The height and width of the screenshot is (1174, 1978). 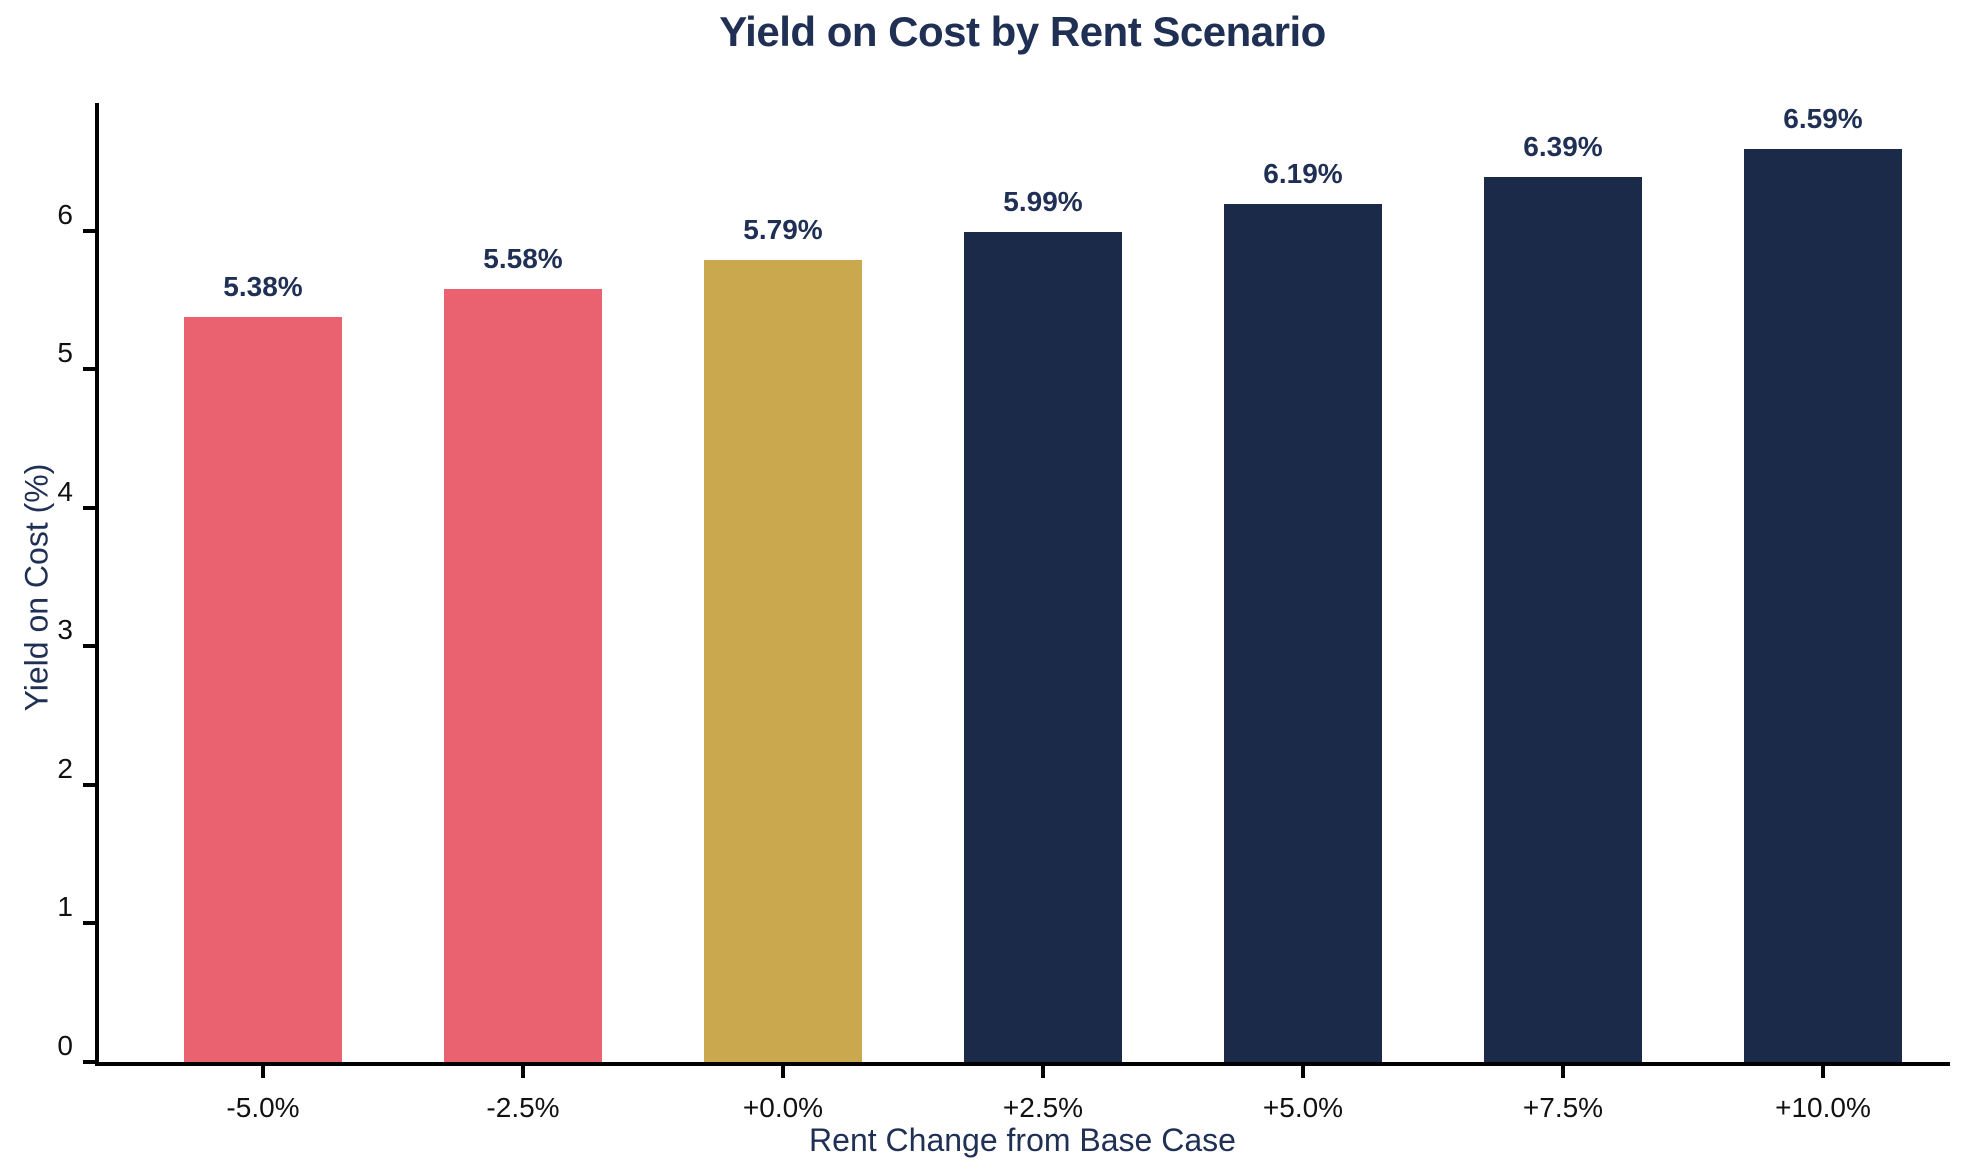 What do you see at coordinates (65, 353) in the screenshot?
I see `y-tick-label: 5` at bounding box center [65, 353].